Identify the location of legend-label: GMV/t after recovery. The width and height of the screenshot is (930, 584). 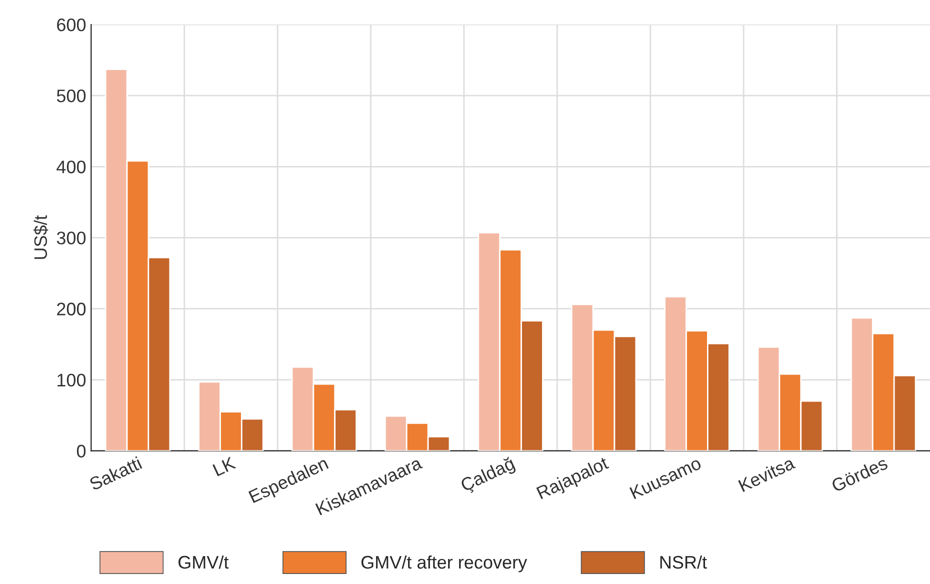
(444, 563).